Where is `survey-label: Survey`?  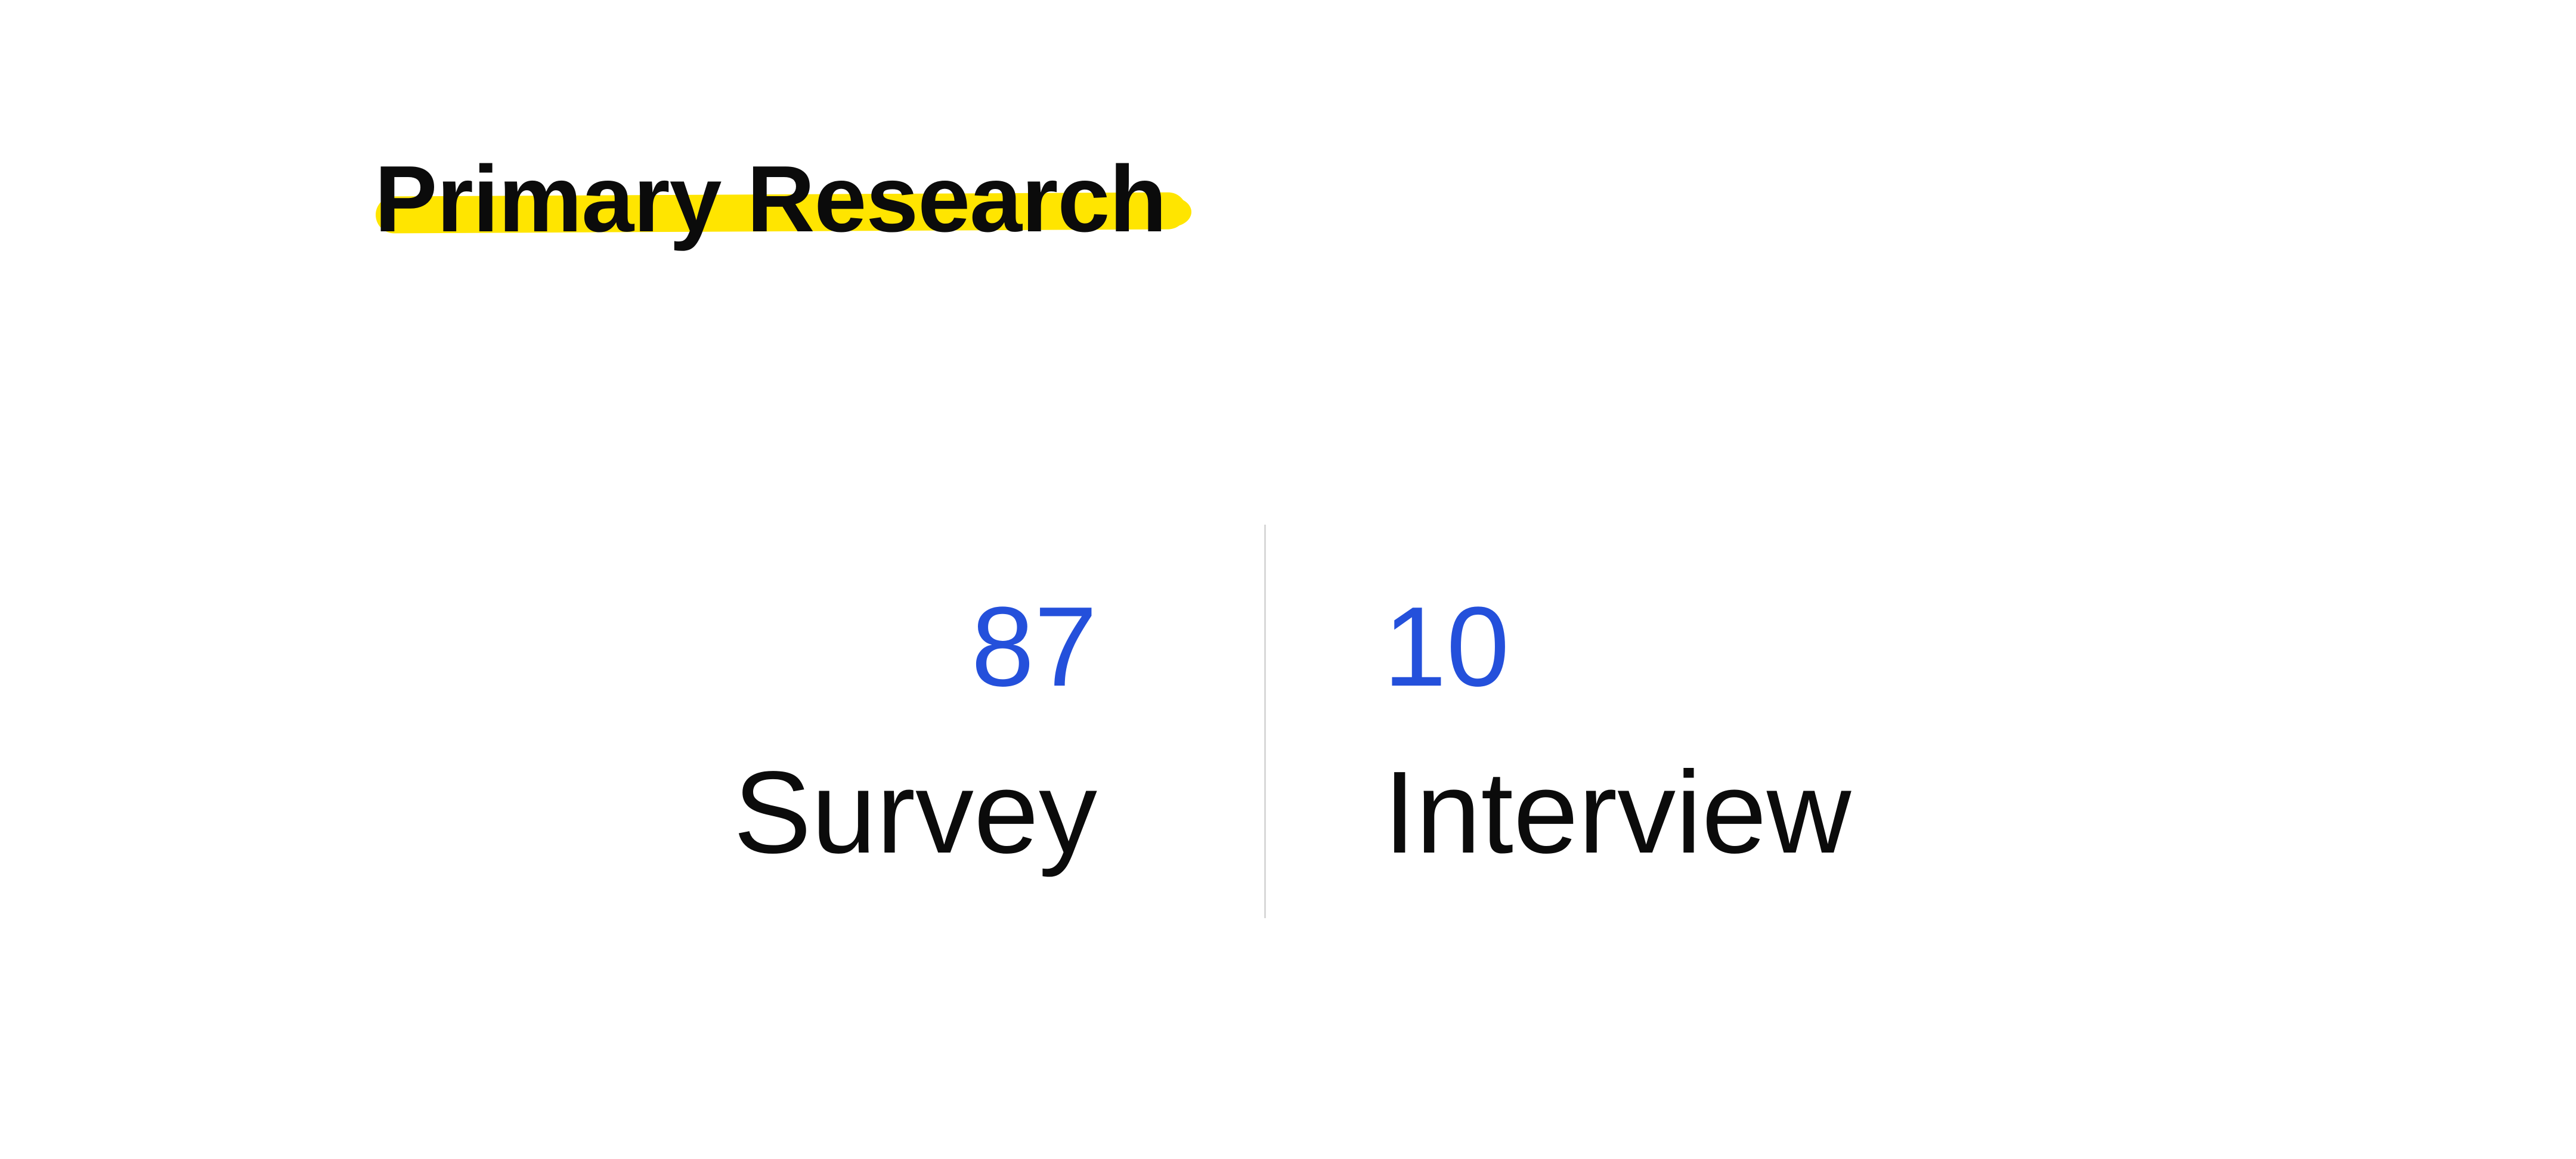
survey-label: Survey is located at coordinates (915, 812).